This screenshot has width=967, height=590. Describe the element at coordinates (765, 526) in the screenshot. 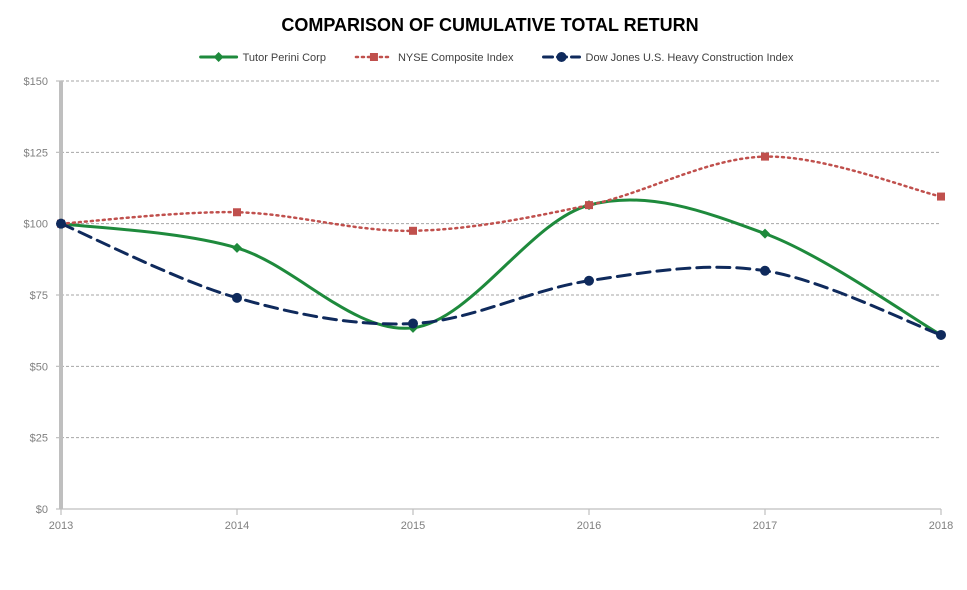

I see `x-tick-label: 2017` at that location.